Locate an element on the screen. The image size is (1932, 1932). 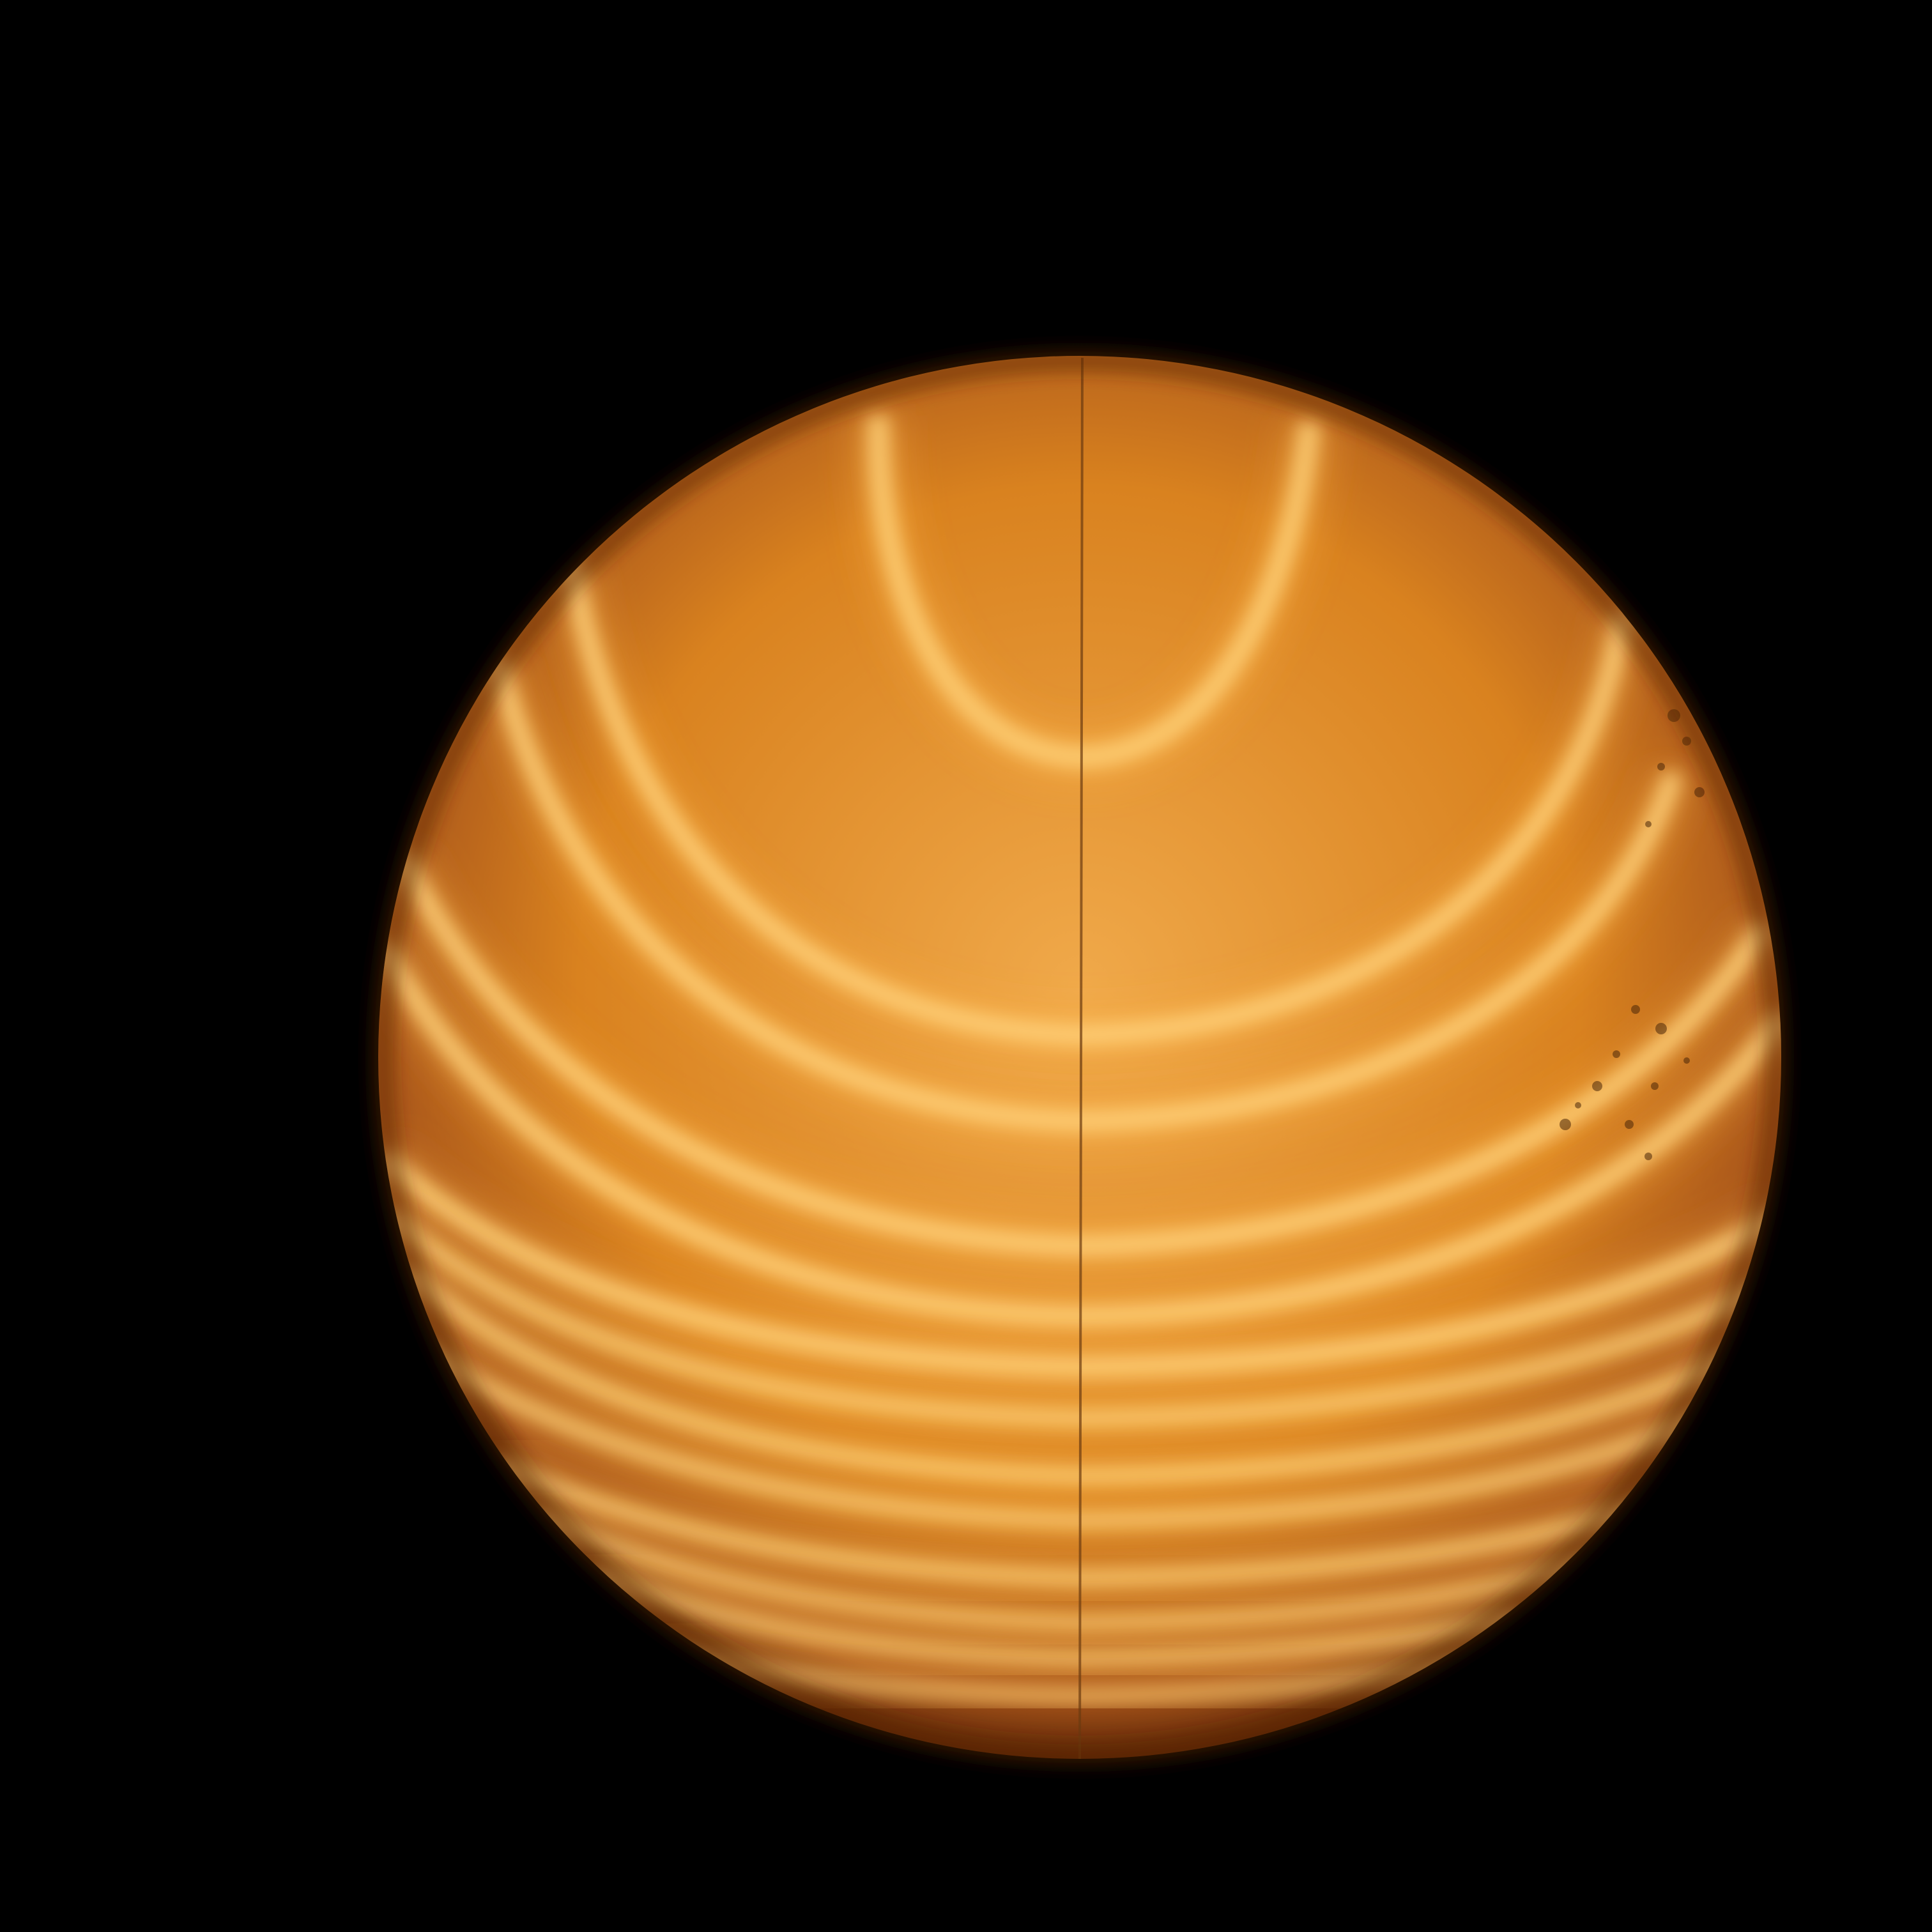
fringe-inner-loop is located at coordinates (1094, 592).